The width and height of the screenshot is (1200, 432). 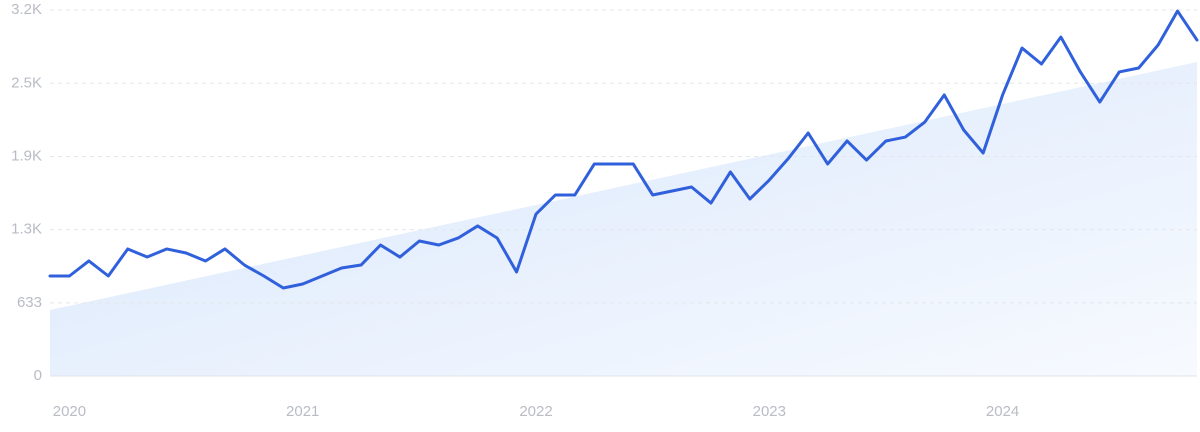 What do you see at coordinates (535, 411) in the screenshot?
I see `x-tick-label: 2022` at bounding box center [535, 411].